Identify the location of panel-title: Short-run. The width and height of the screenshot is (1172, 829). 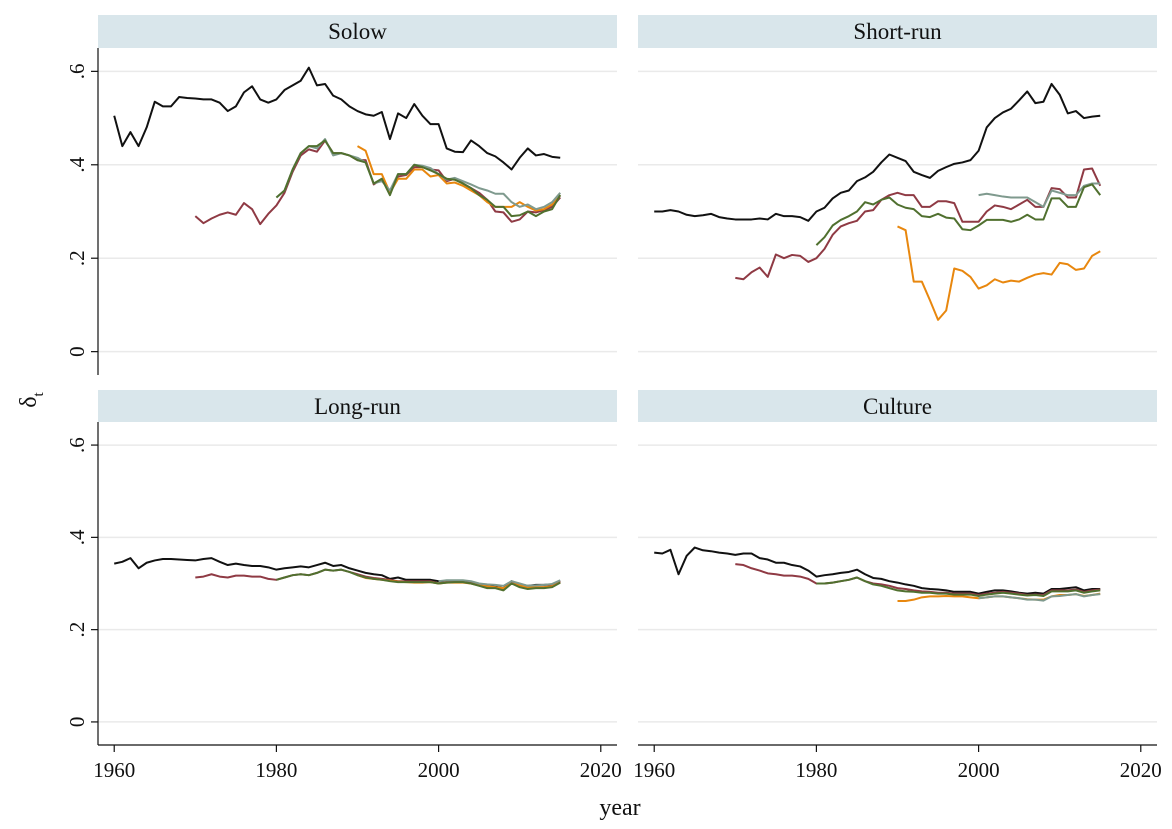
(897, 31).